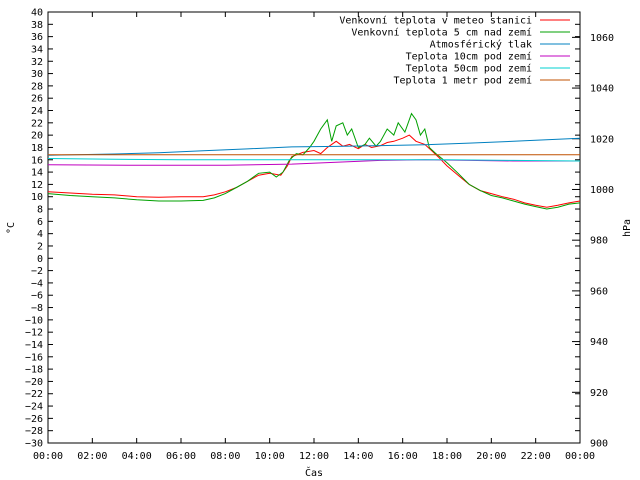 The image size is (640, 480). Describe the element at coordinates (602, 139) in the screenshot. I see `y2-tick-label: 1020` at that location.